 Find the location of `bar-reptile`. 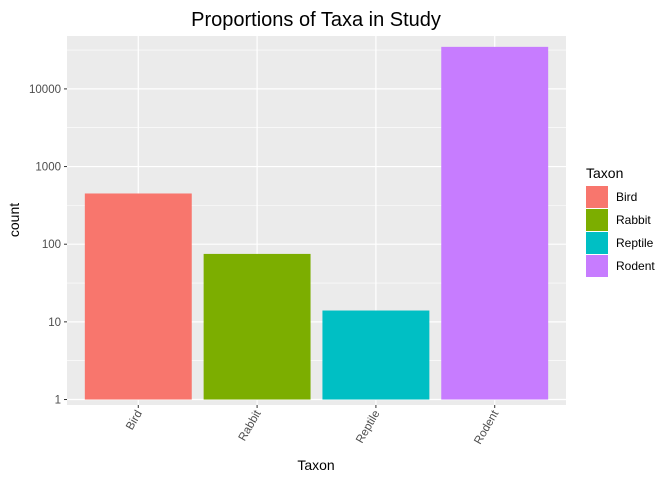

bar-reptile is located at coordinates (376, 355).